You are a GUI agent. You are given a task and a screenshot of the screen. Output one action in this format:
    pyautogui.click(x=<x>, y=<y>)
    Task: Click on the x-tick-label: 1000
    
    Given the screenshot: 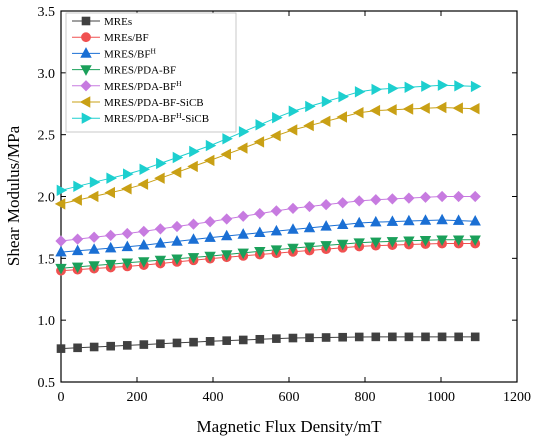 What is the action you would take?
    pyautogui.click(x=441, y=397)
    